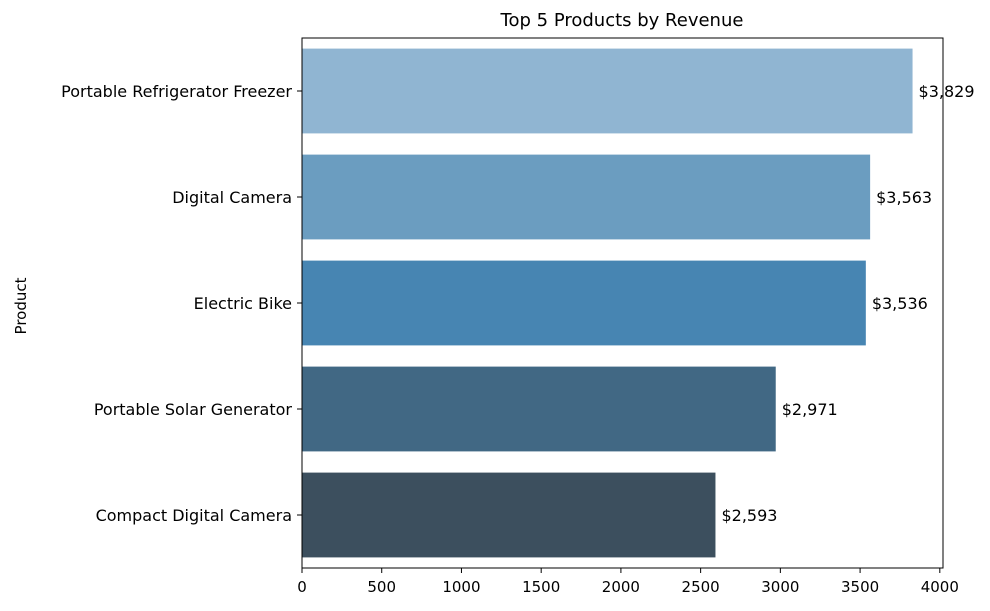  Describe the element at coordinates (21, 305) in the screenshot. I see `y-axis-label: Product` at that location.